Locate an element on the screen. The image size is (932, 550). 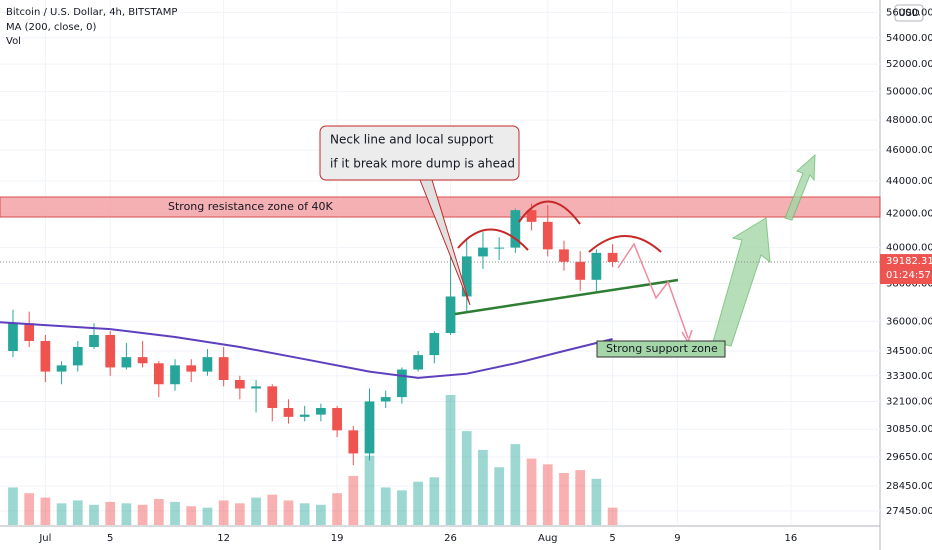
y-tick-label: 30850.00 is located at coordinates (909, 429).